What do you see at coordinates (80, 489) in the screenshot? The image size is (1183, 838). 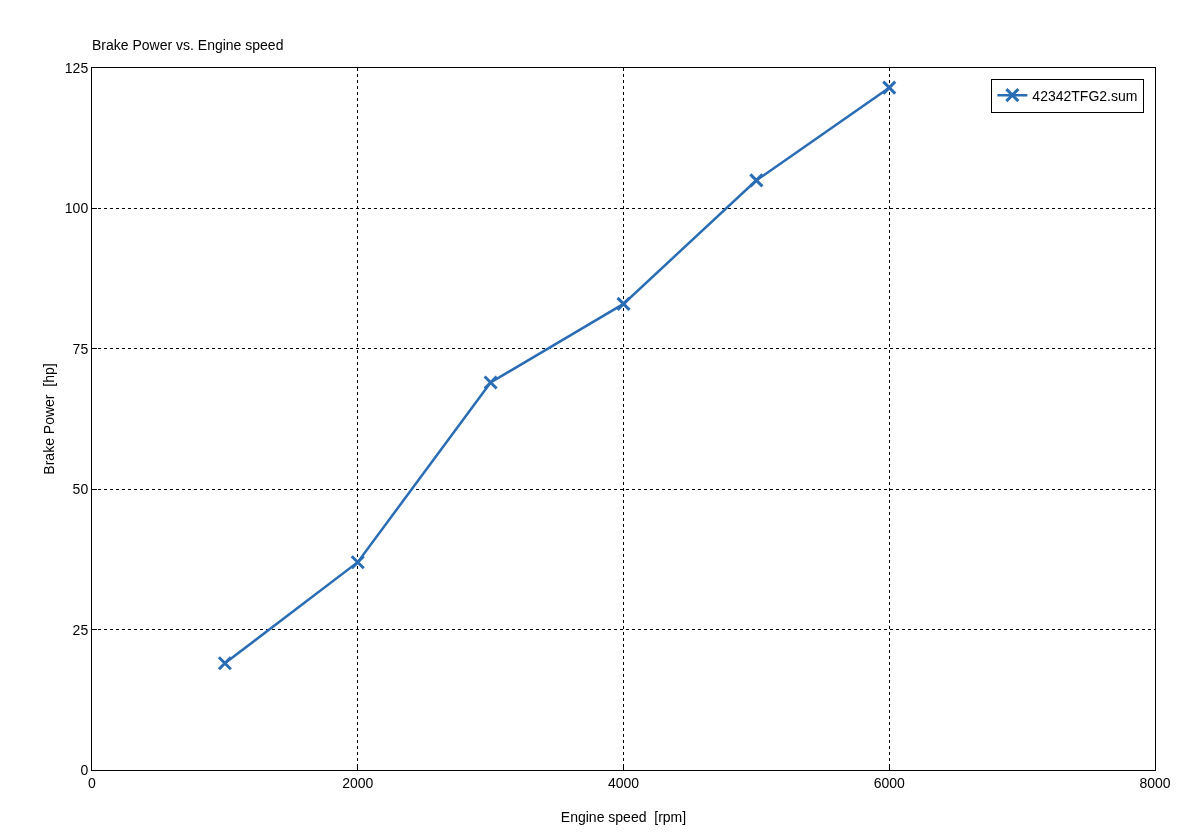 I see `y-tick-label: 50` at bounding box center [80, 489].